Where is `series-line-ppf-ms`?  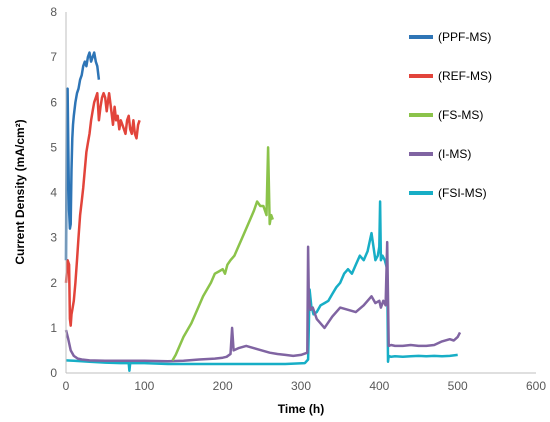
series-line-ppf-ms is located at coordinates (82, 156).